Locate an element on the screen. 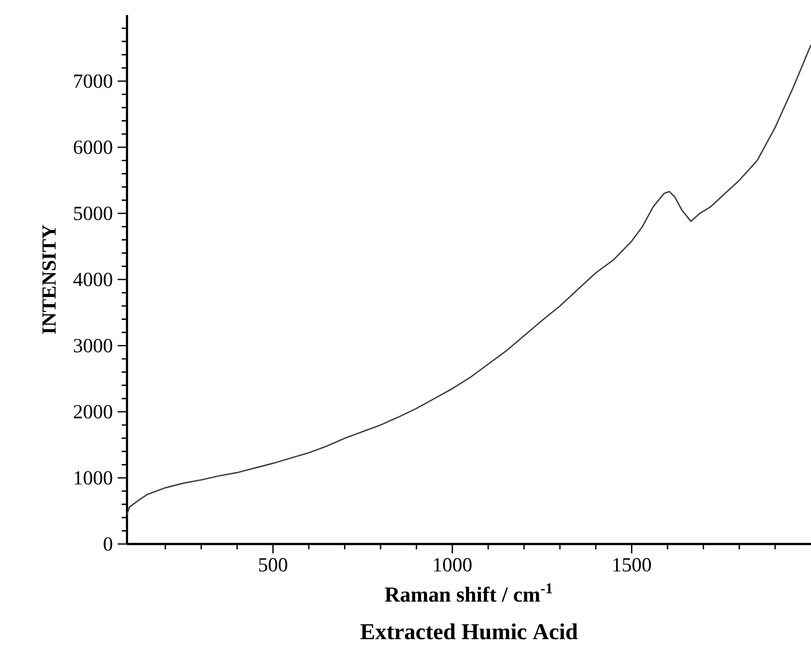  y-tick-label: 5000 is located at coordinates (93, 213).